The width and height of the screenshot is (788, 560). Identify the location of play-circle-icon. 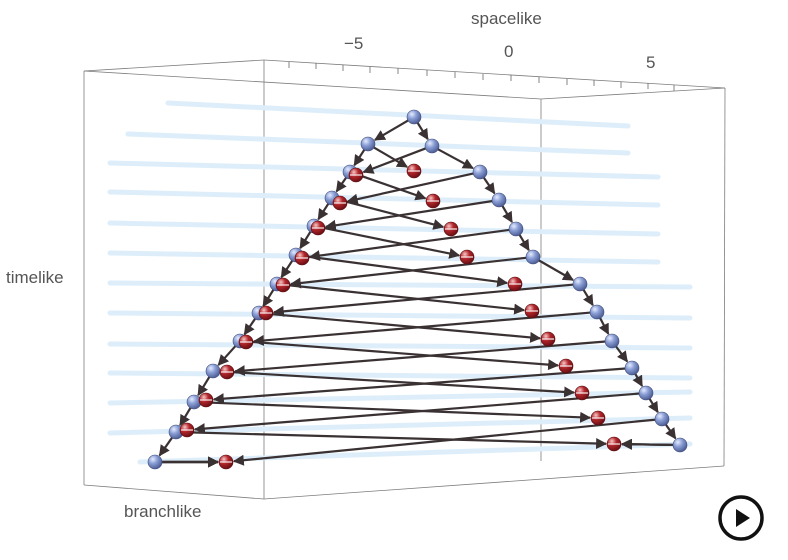
(741, 518).